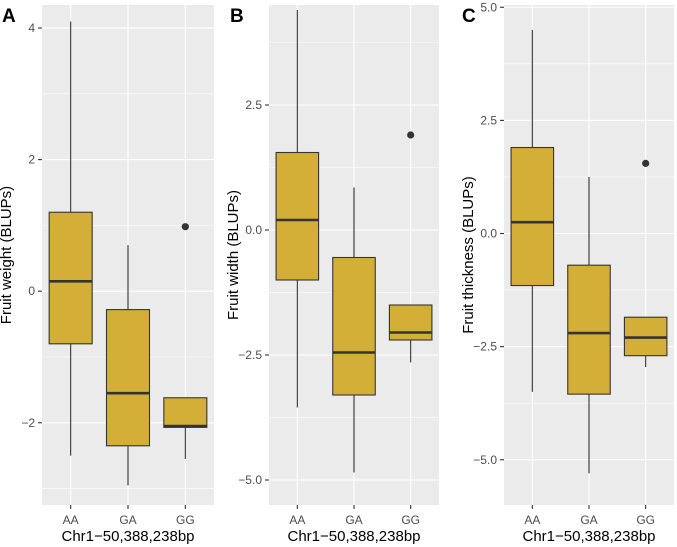 The width and height of the screenshot is (677, 547). I want to click on y-tick-label: 2, so click(31, 160).